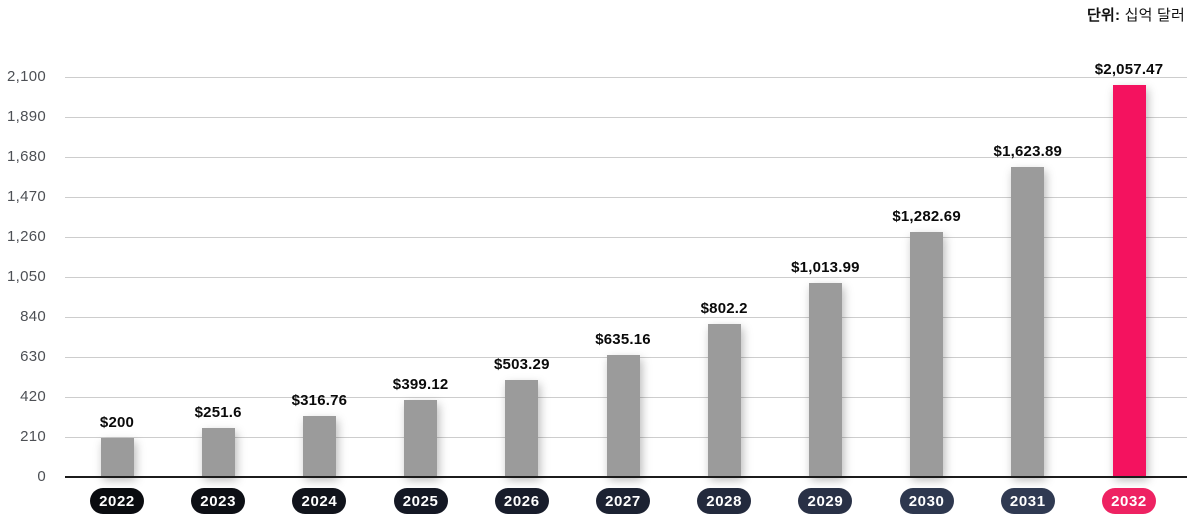 This screenshot has width=1189, height=517. Describe the element at coordinates (26, 276) in the screenshot. I see `y-axis-tick-label: 1,050` at that location.